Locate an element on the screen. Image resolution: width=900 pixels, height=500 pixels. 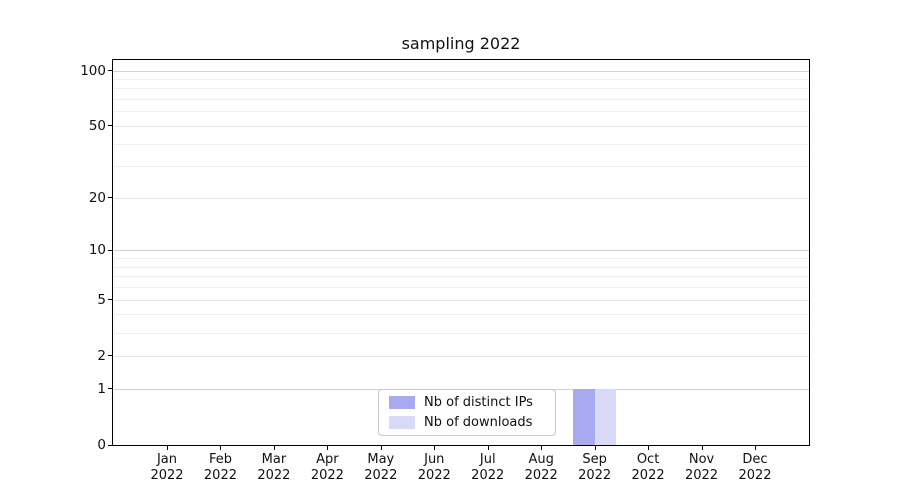
x-tick-label: Oct 2022 is located at coordinates (648, 468).